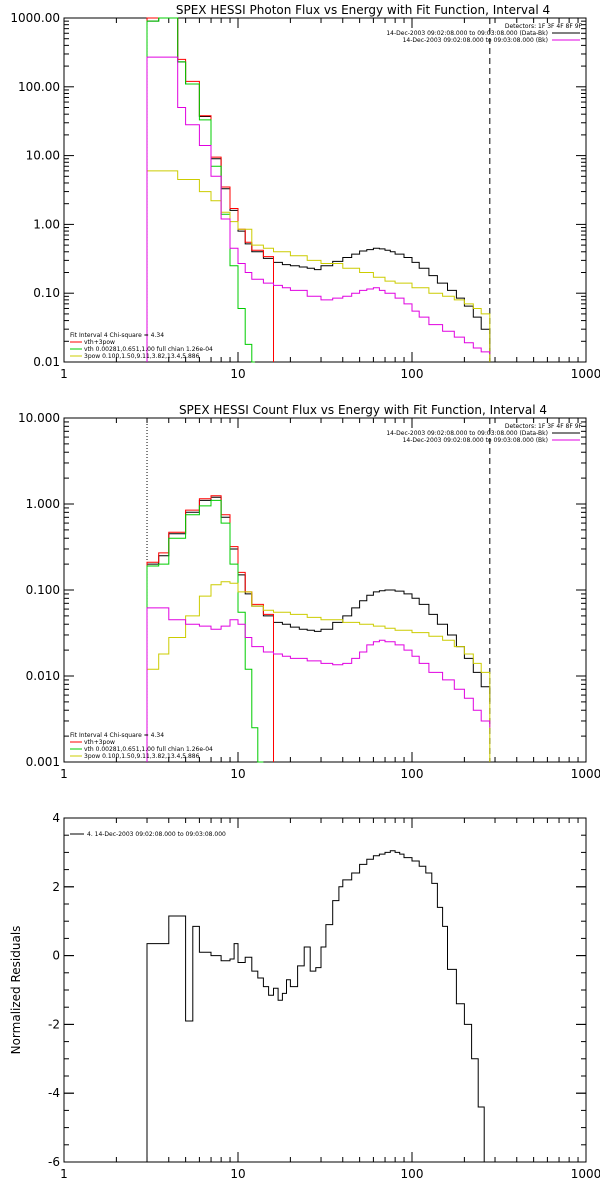 This screenshot has width=600, height=1200. Describe the element at coordinates (46, 293) in the screenshot. I see `y-tick-label: 0.10` at that location.